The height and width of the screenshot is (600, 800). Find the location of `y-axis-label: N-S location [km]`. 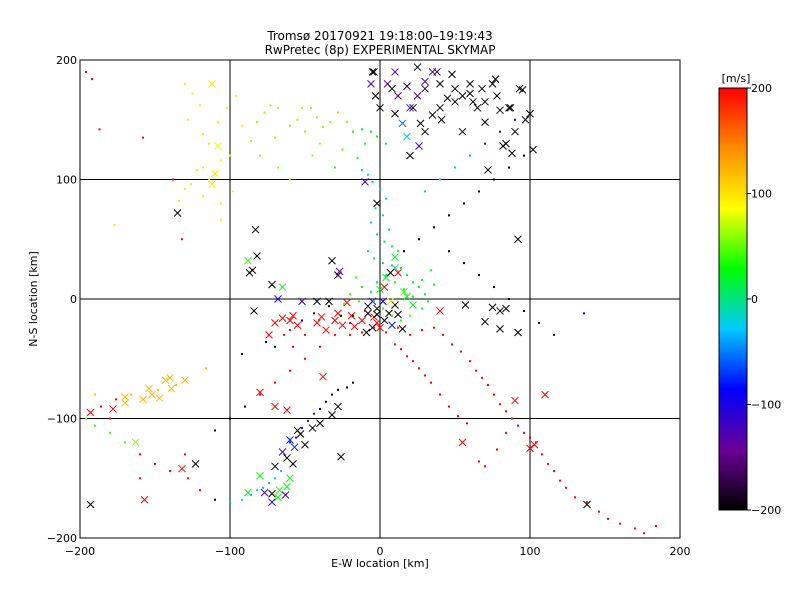

y-axis-label: N-S location [km] is located at coordinates (33, 299).